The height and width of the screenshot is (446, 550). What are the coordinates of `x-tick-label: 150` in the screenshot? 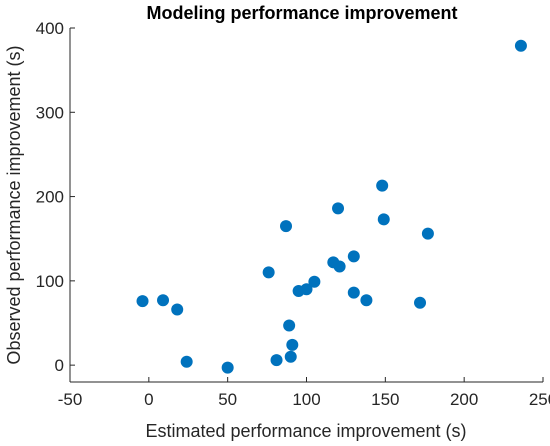 It's located at (385, 399).